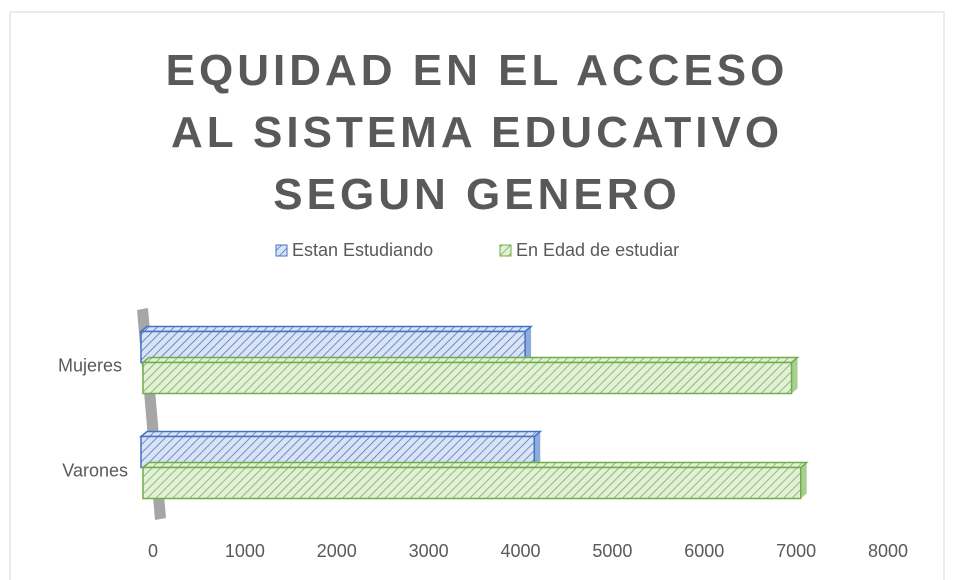 This screenshot has width=955, height=580. I want to click on x-tick-label: 2000, so click(337, 551).